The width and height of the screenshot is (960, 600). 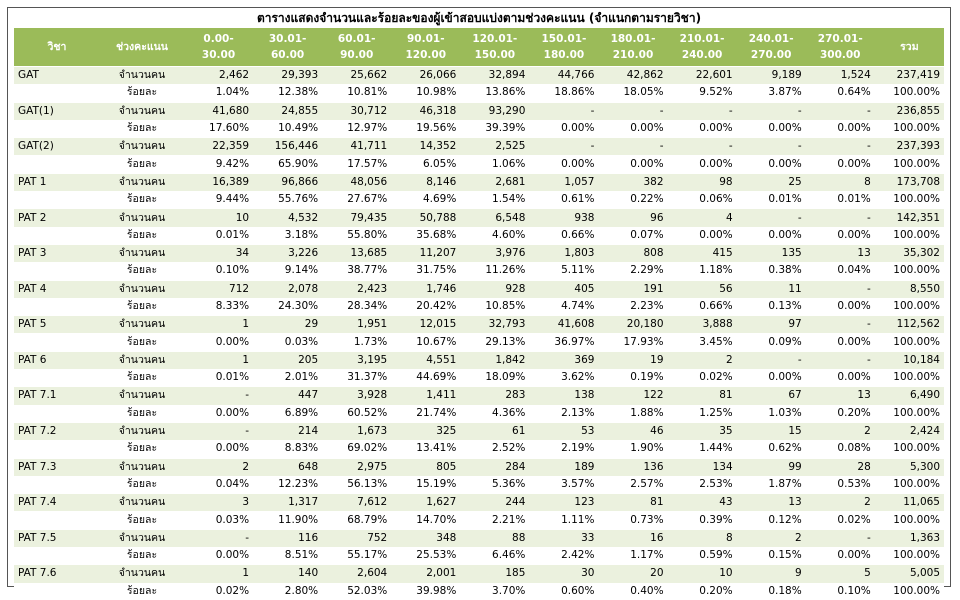 What do you see at coordinates (771, 271) in the screenshot?
I see `percent-cell: 0.38%` at bounding box center [771, 271].